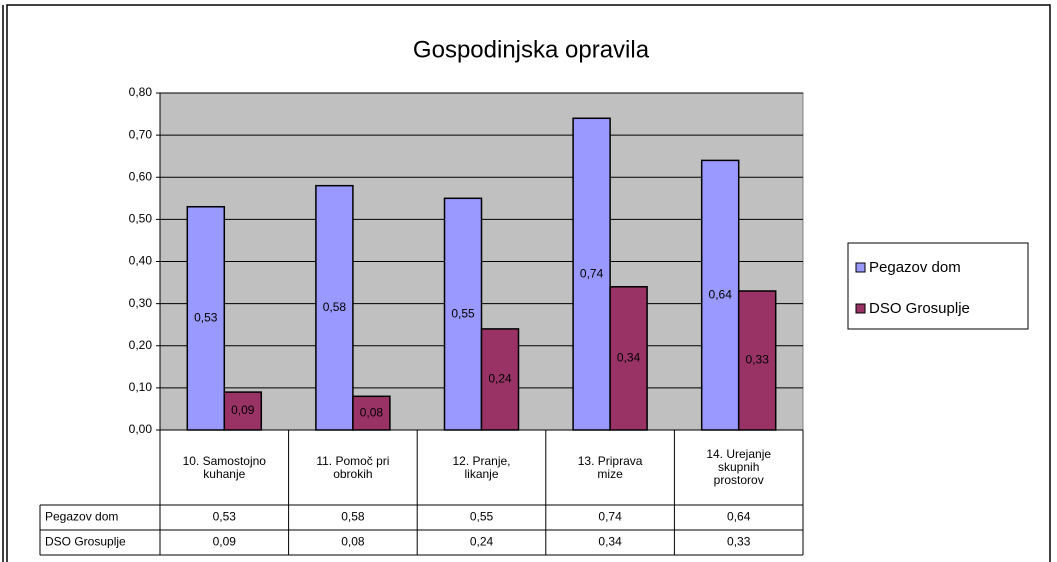 The width and height of the screenshot is (1057, 562). I want to click on data-label: 0,58, so click(335, 307).